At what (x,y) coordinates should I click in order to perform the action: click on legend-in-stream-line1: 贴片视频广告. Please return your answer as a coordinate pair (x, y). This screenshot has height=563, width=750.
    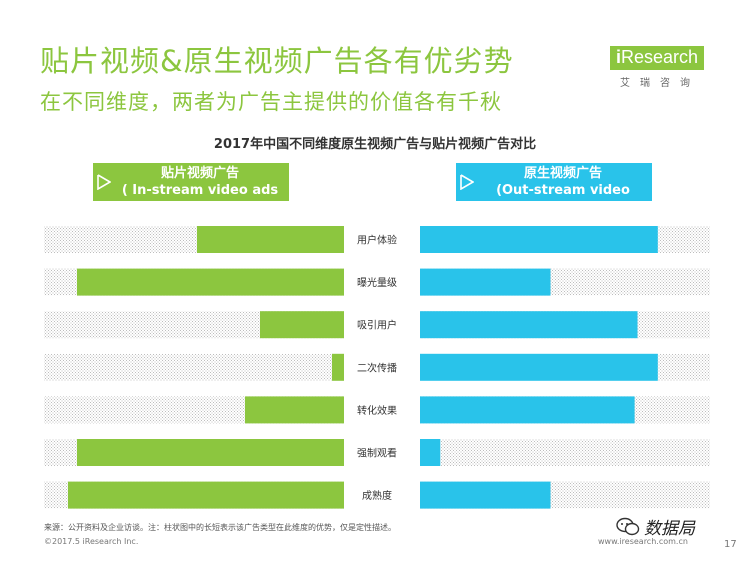
    Looking at the image, I should click on (199, 173).